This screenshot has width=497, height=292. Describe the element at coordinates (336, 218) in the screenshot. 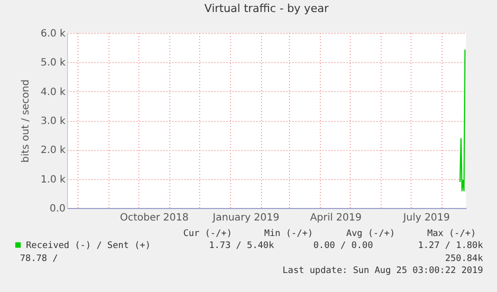

I see `x-tick-label: April 2019` at that location.